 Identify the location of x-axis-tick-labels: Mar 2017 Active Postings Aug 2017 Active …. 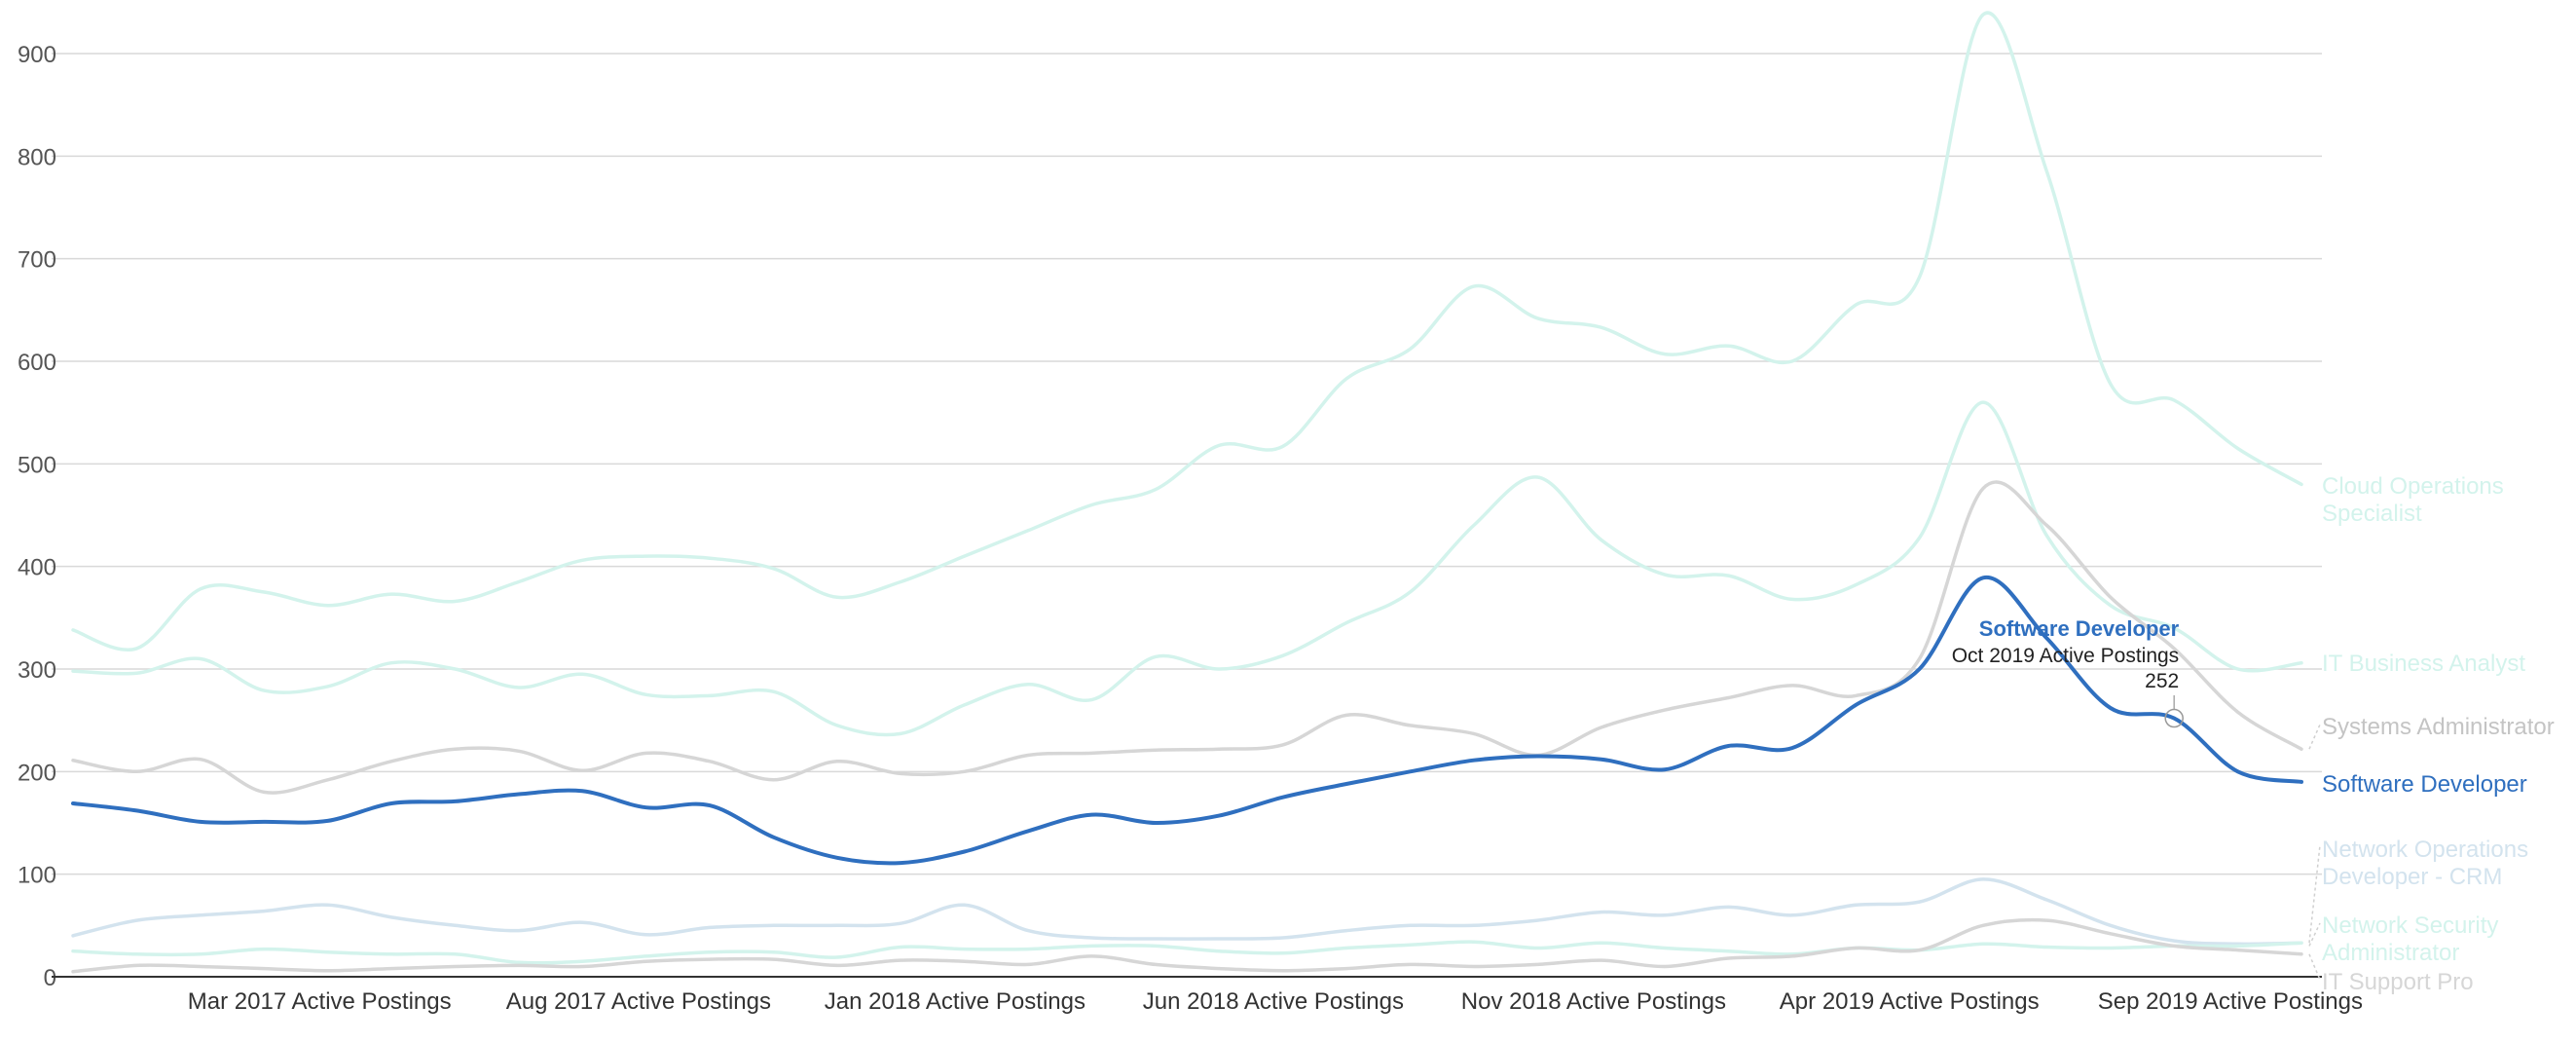
(1275, 1001).